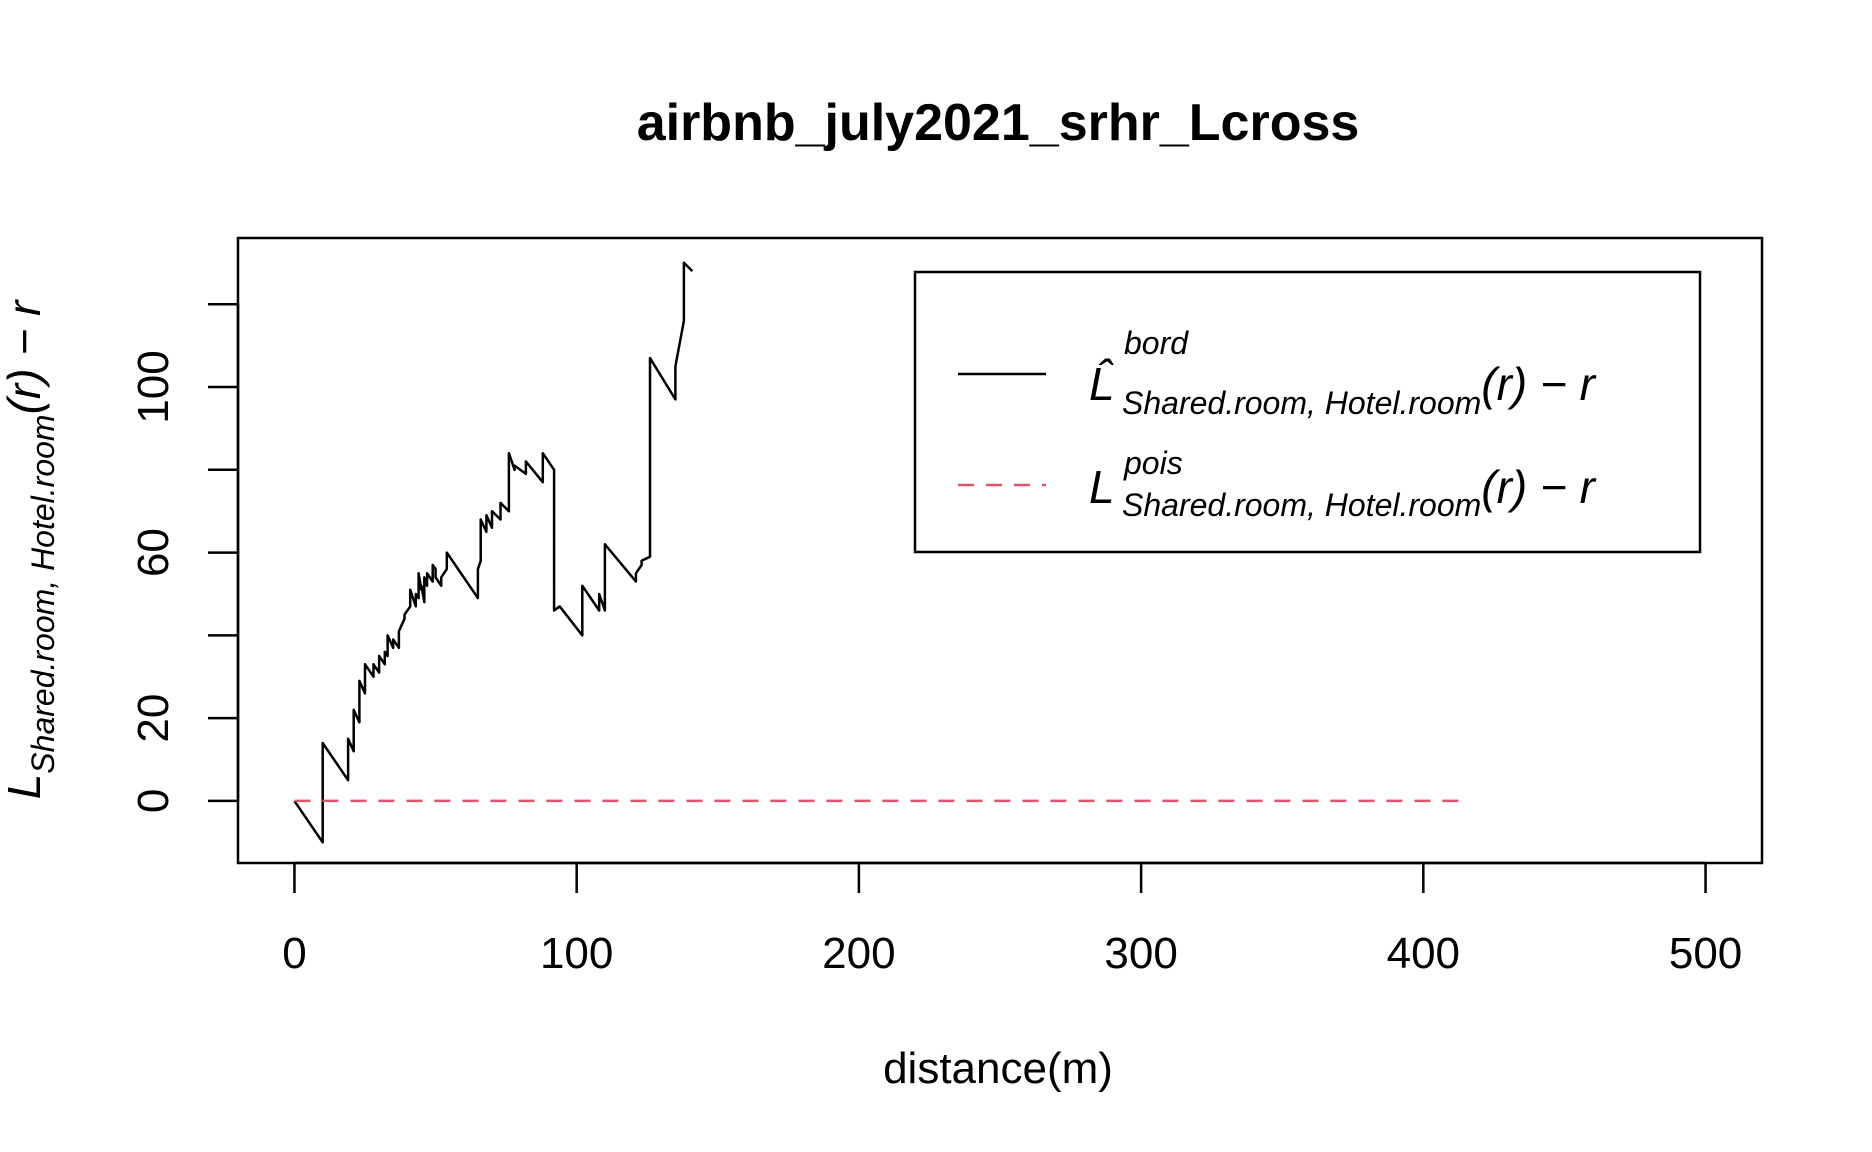  What do you see at coordinates (1012, 919) in the screenshot?
I see `x-axis: 0 100 200 300 400 500` at bounding box center [1012, 919].